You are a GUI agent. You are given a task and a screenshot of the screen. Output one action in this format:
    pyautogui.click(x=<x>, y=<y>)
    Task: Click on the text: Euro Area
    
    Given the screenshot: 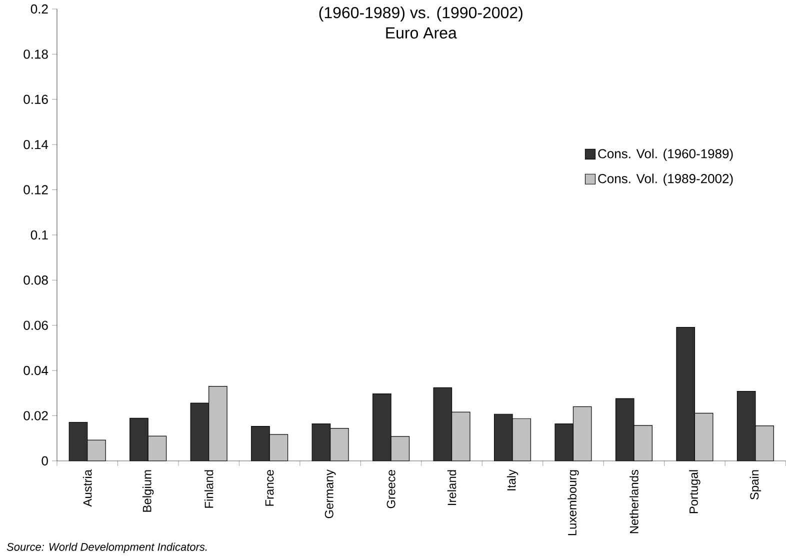 What is the action you would take?
    pyautogui.click(x=421, y=33)
    